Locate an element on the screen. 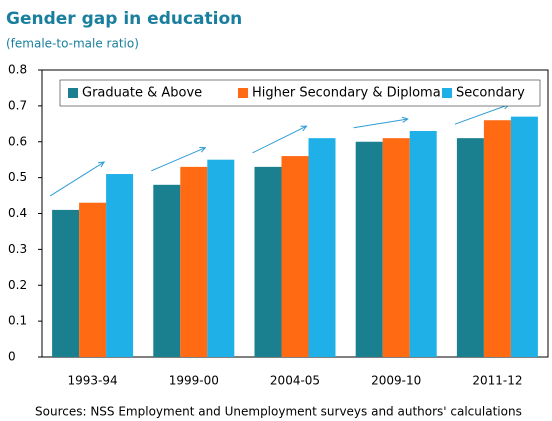 Image resolution: width=552 pixels, height=421 pixels. y-tick-label: 0.6 is located at coordinates (17, 141).